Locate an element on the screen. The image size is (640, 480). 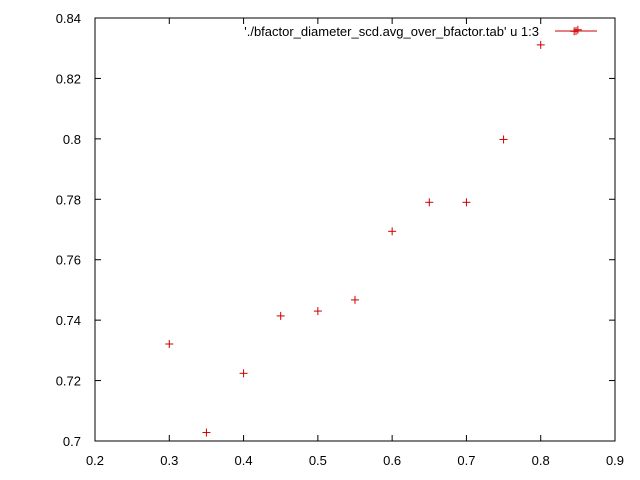
x-tick-label: 0.7 is located at coordinates (466, 460).